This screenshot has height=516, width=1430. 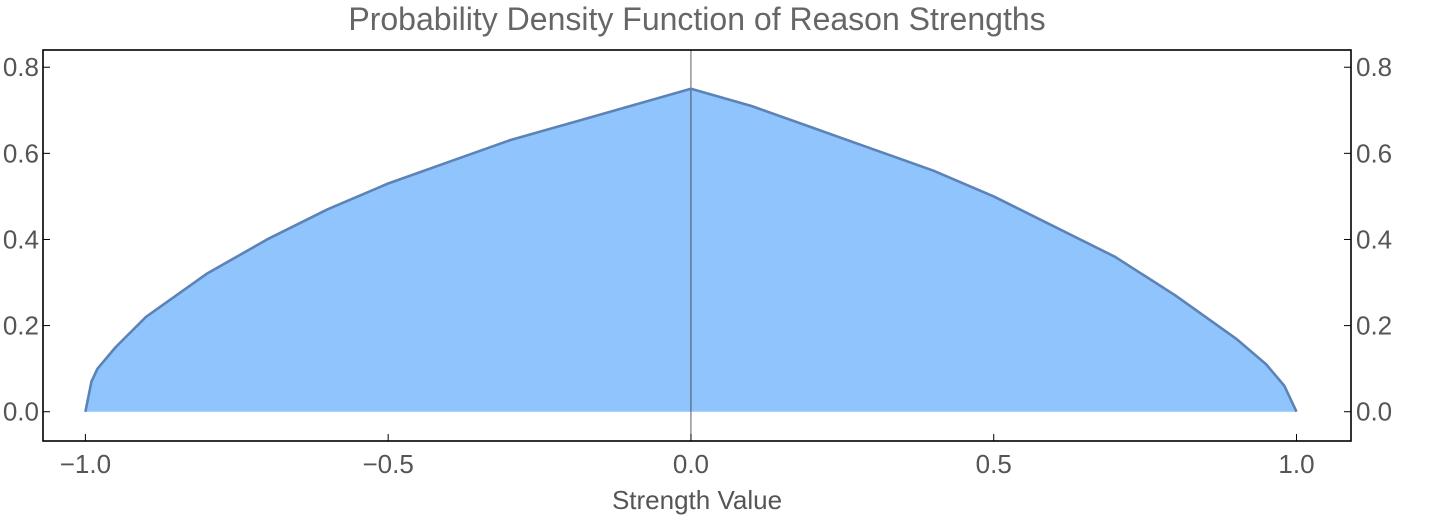 I want to click on y-left-tick-label: 0.4, so click(x=21, y=239).